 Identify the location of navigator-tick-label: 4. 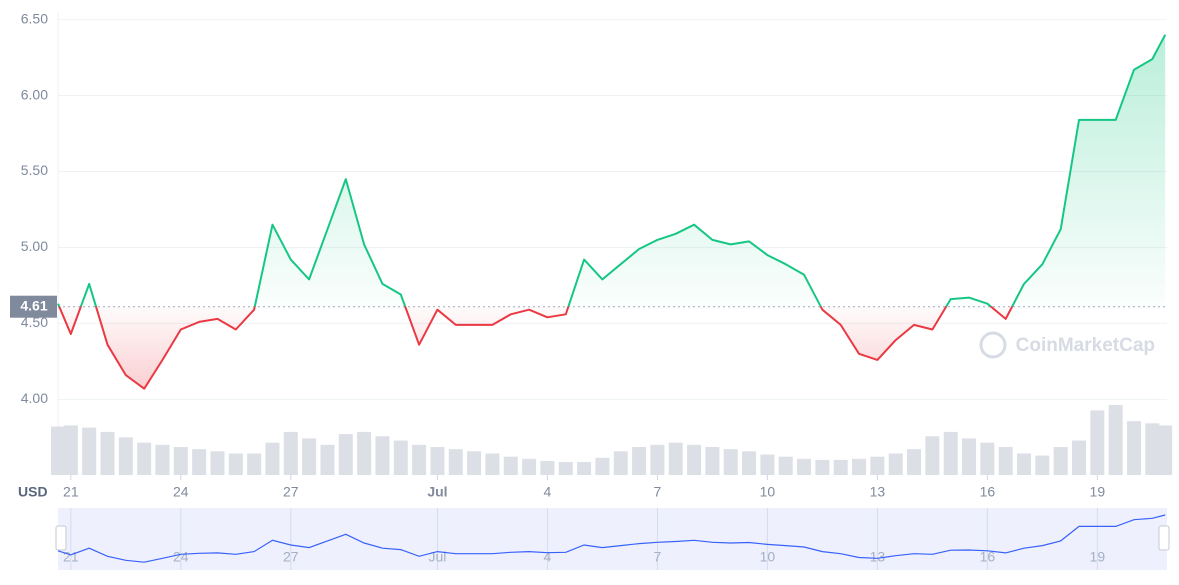
(548, 557).